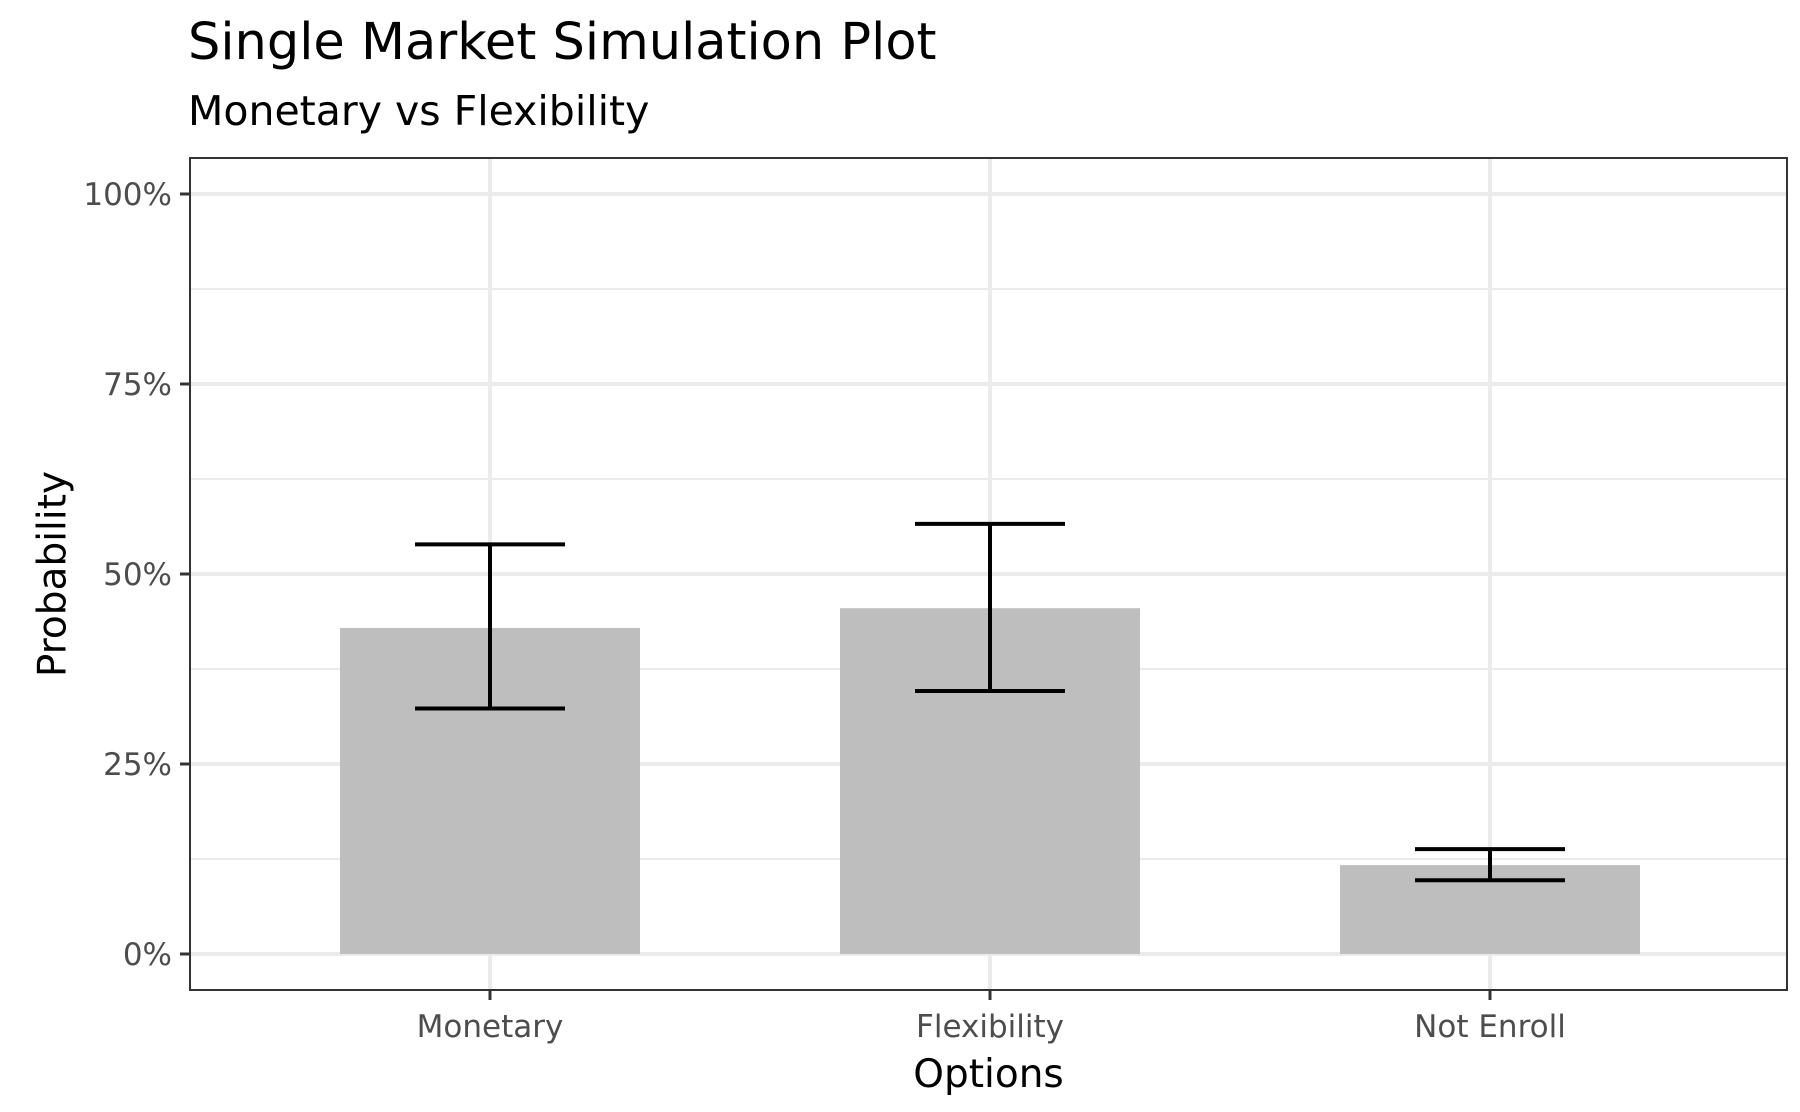 The width and height of the screenshot is (1800, 1112). Describe the element at coordinates (1490, 1027) in the screenshot. I see `x-tick-label: Not Enroll` at that location.